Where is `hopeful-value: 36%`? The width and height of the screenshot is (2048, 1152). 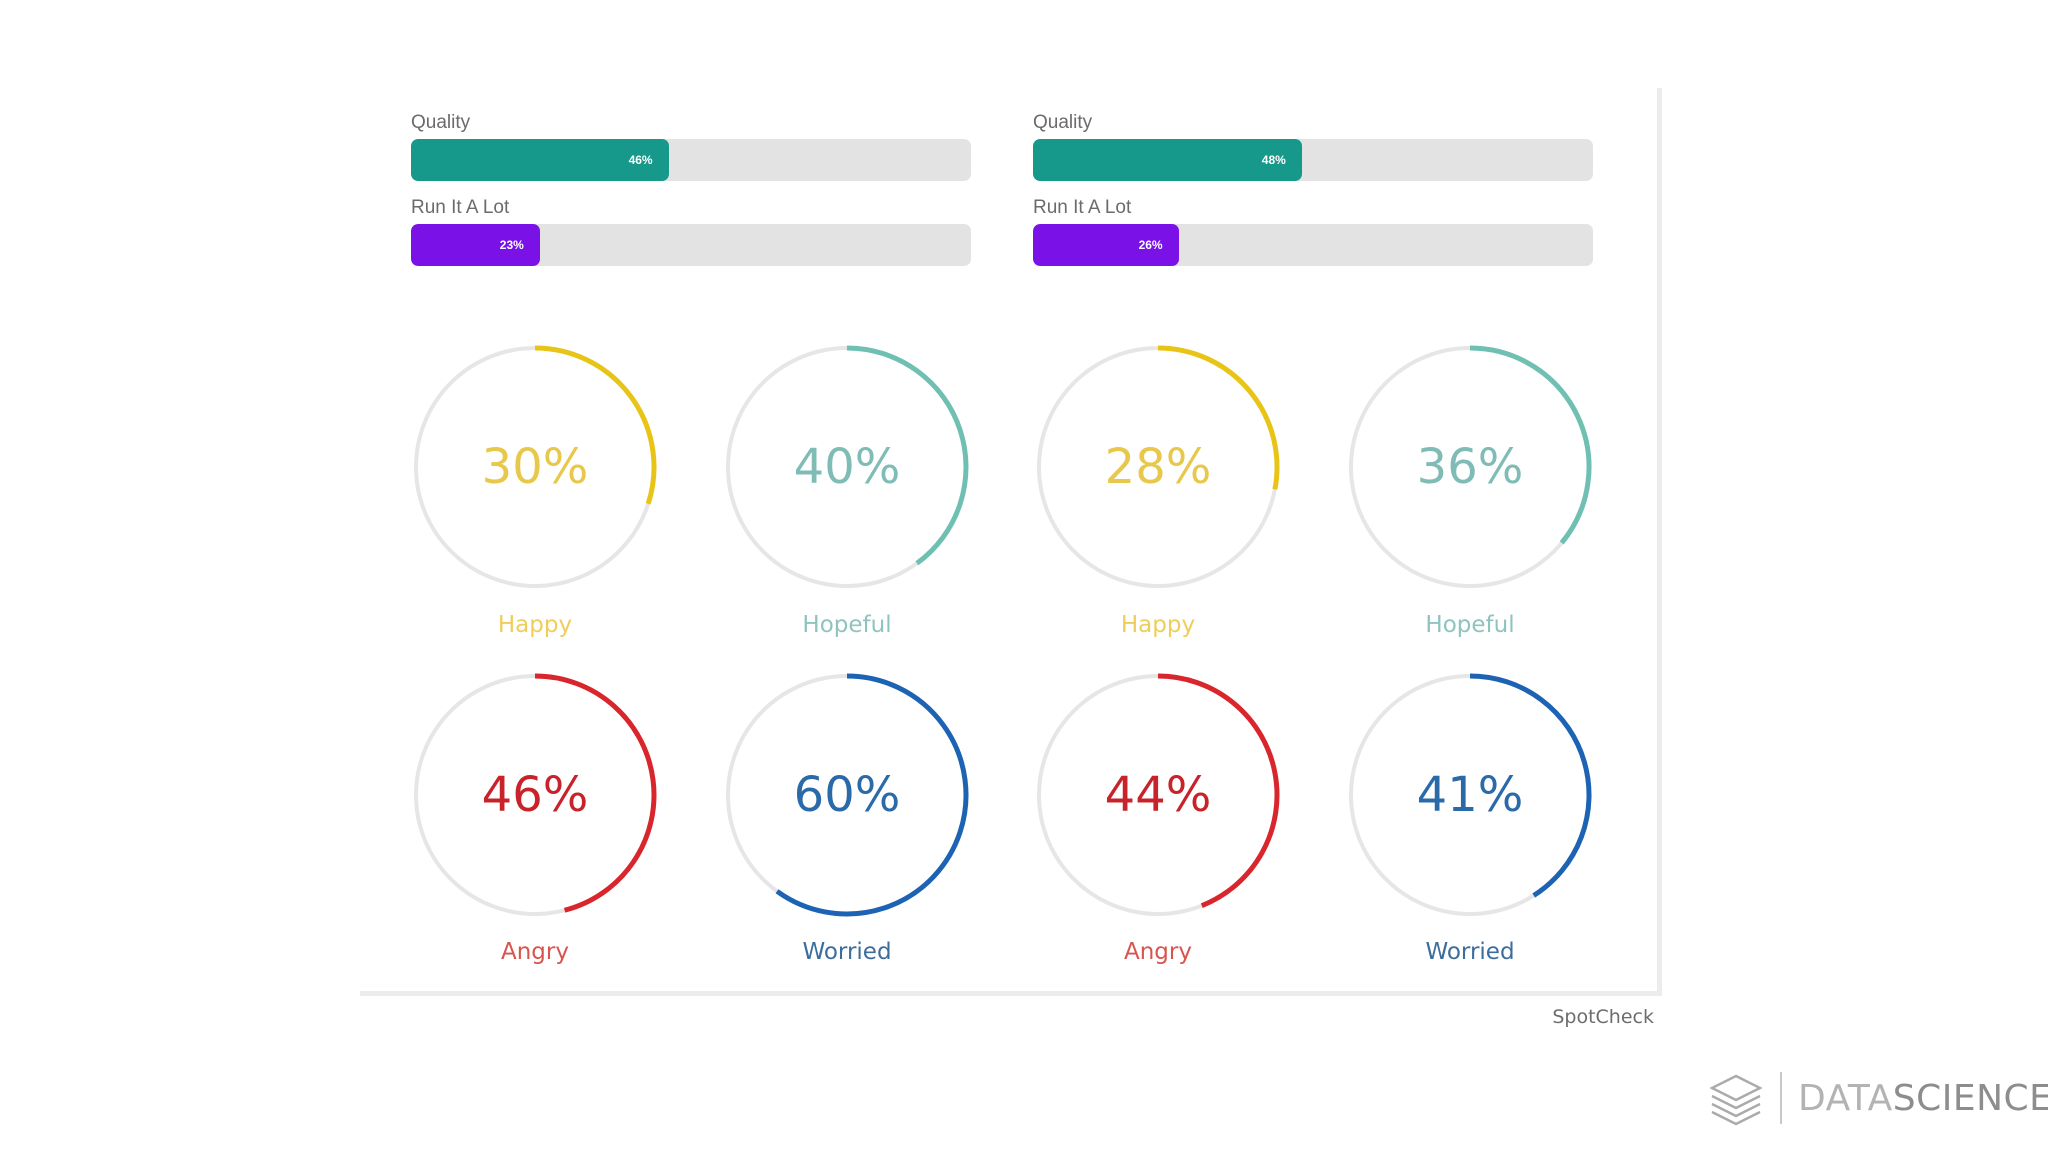
hopeful-value: 36% is located at coordinates (1470, 467).